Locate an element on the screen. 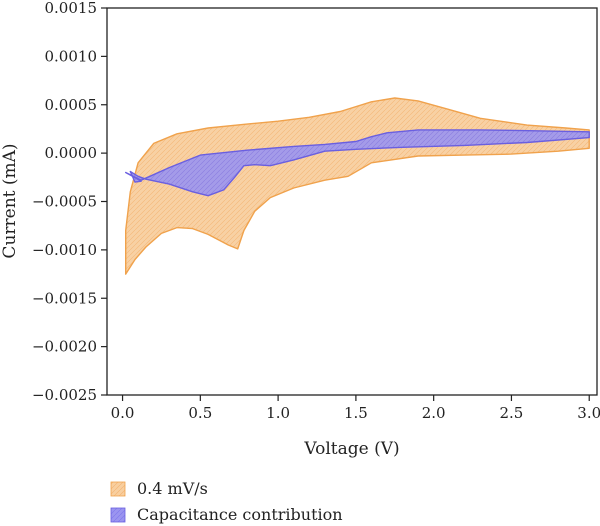 The image size is (600, 526). x-tick-label: 1.5 is located at coordinates (356, 413).